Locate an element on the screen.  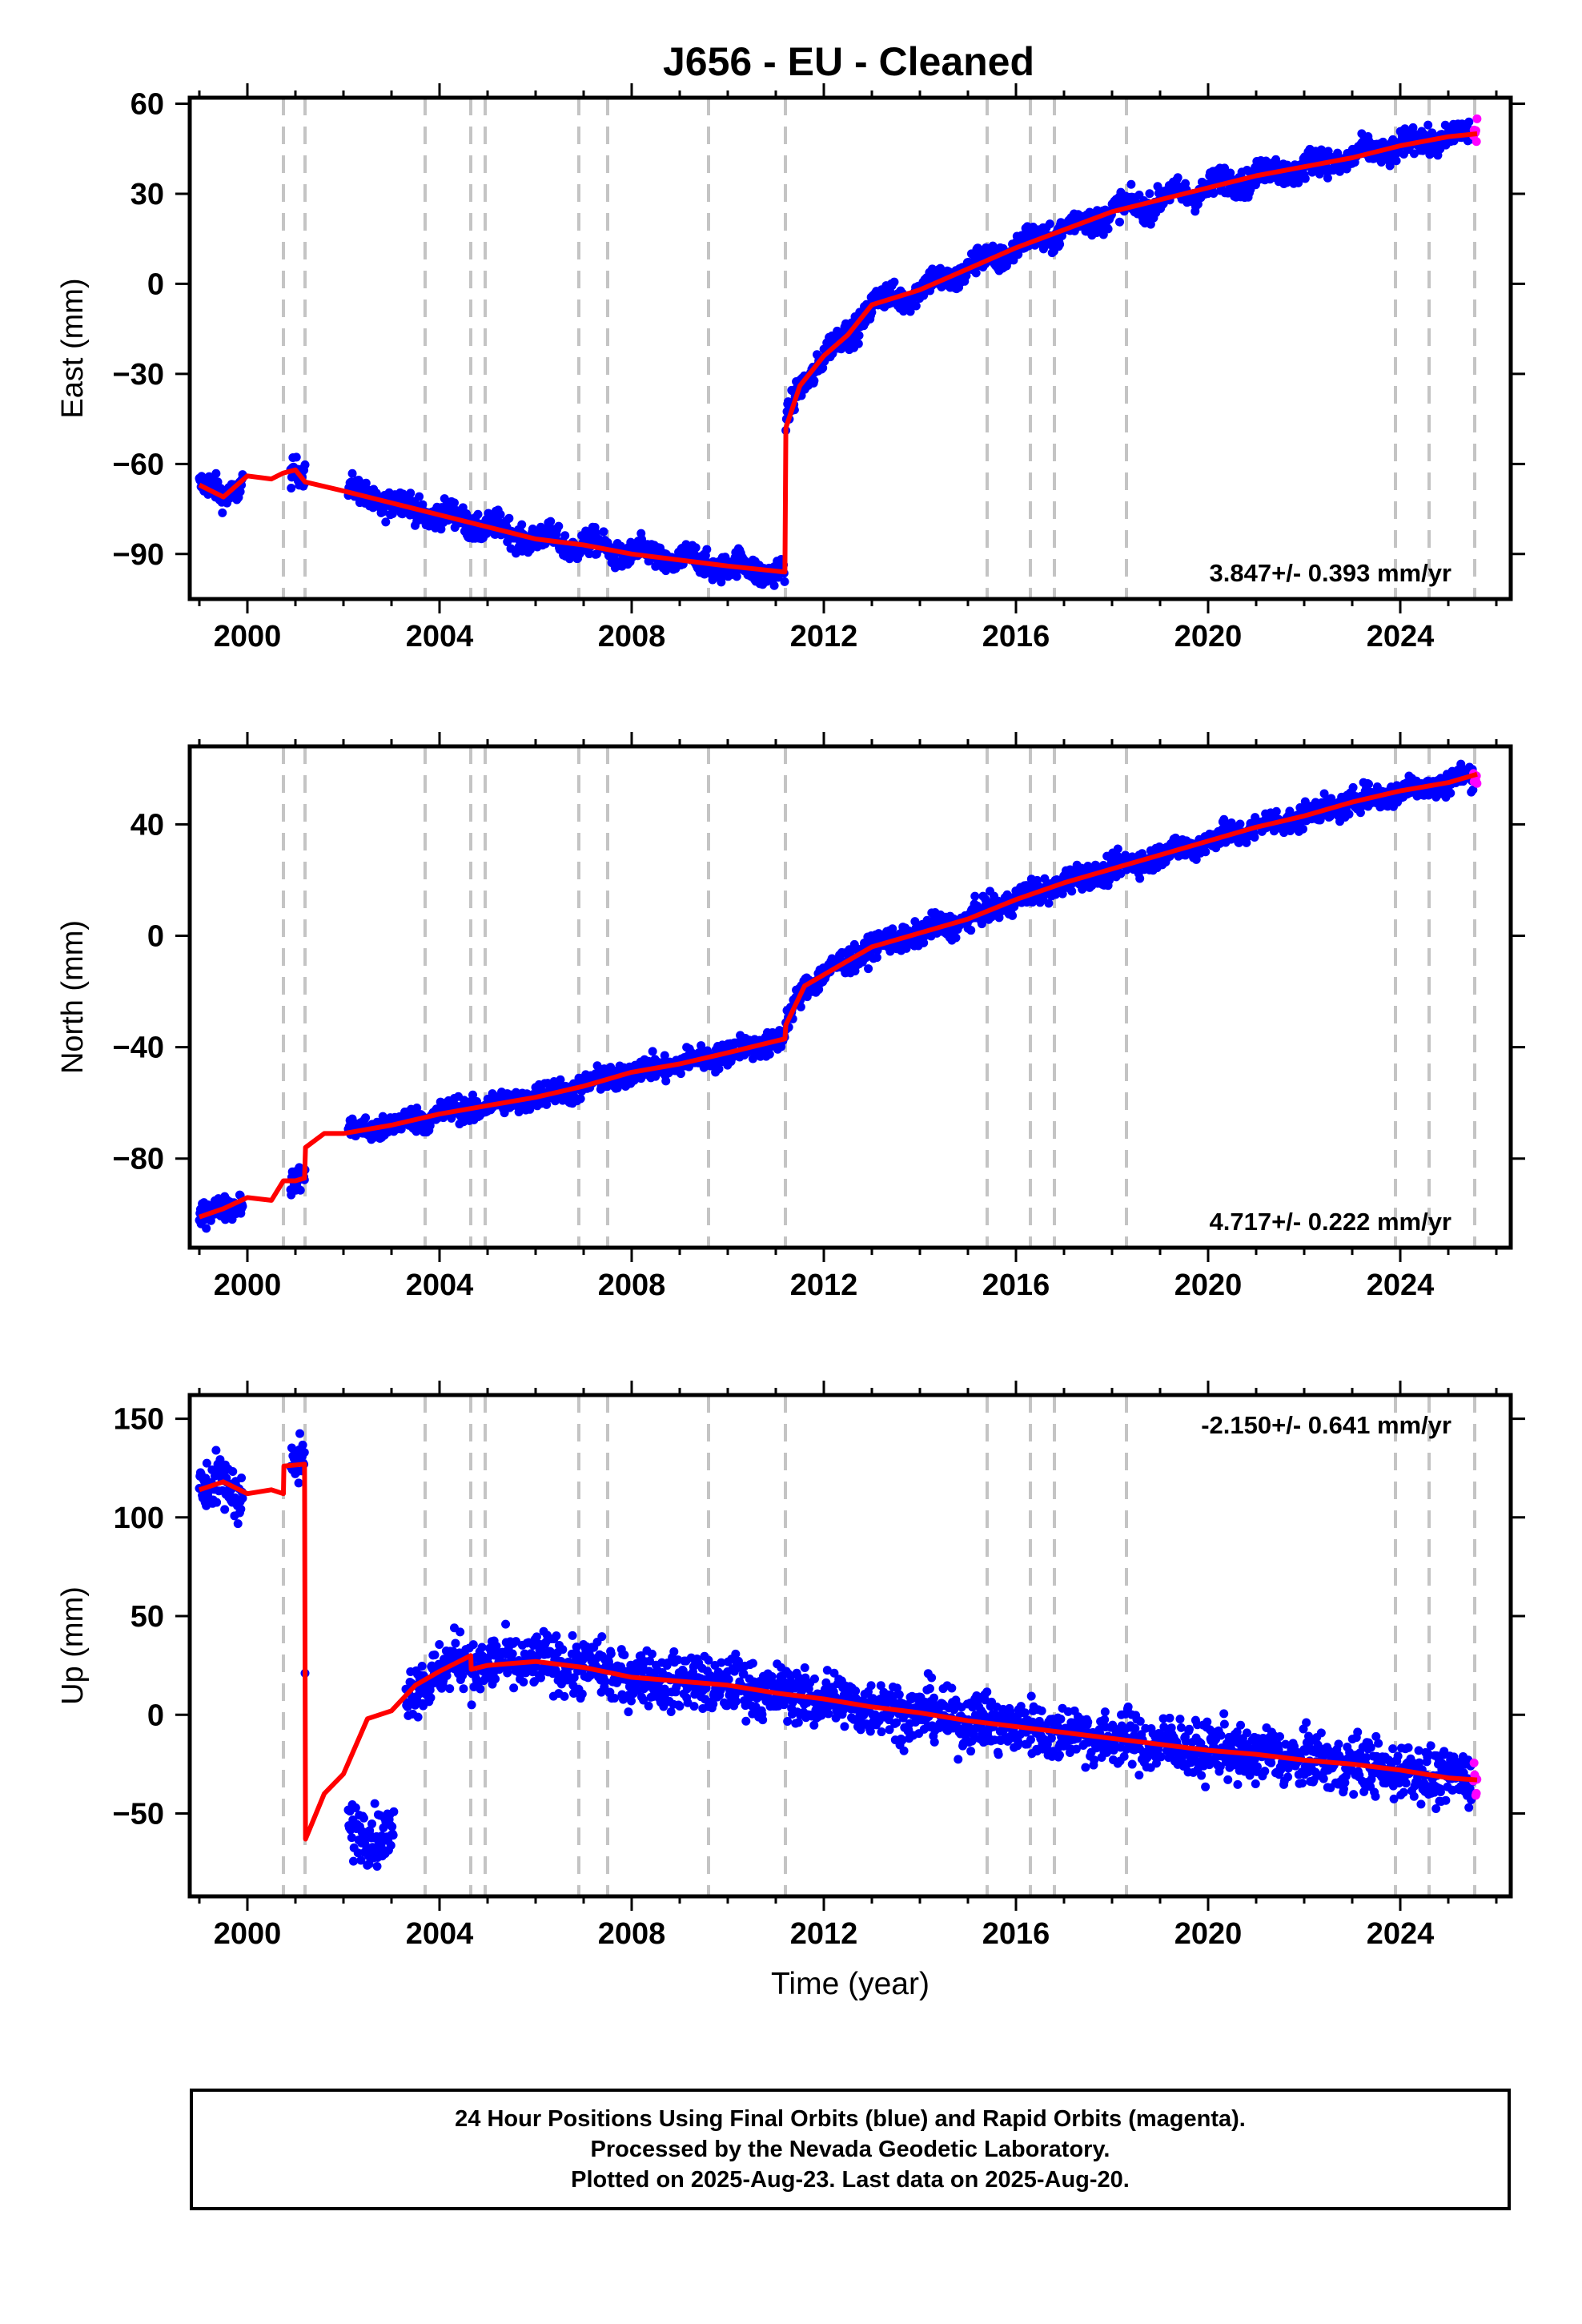
y-tick-label: 0 is located at coordinates (155, 936).